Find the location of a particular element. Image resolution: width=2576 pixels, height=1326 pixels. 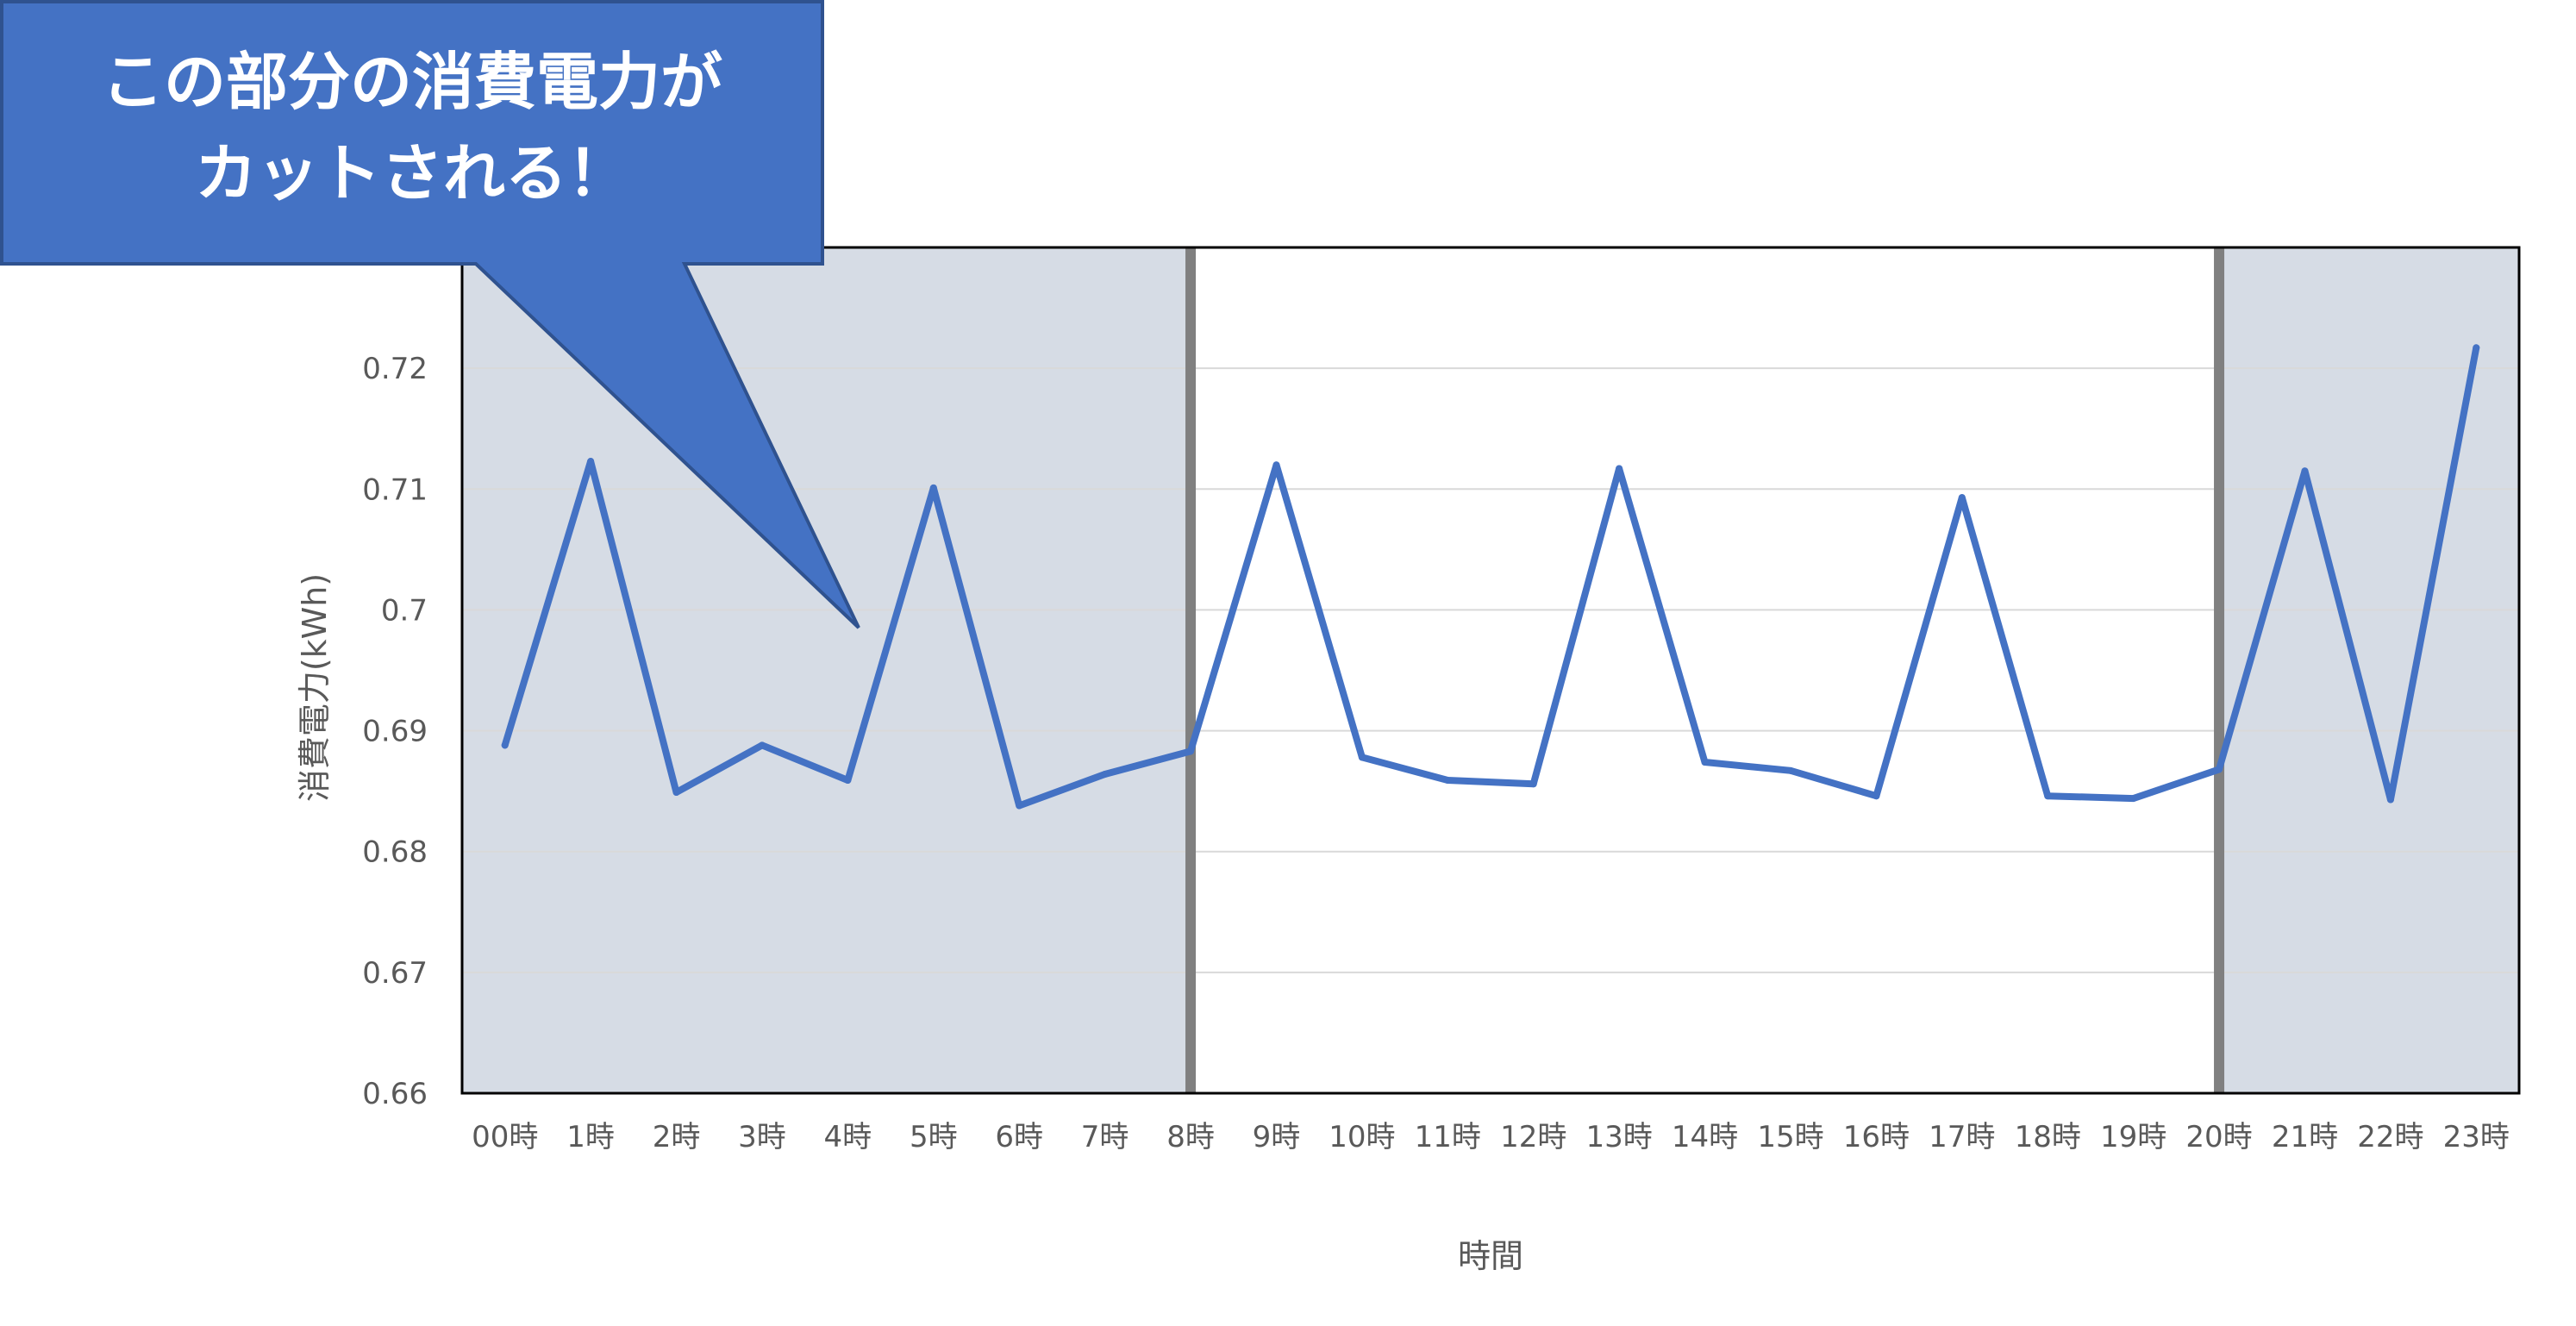

x-tick-label: 23時 is located at coordinates (2476, 1137).